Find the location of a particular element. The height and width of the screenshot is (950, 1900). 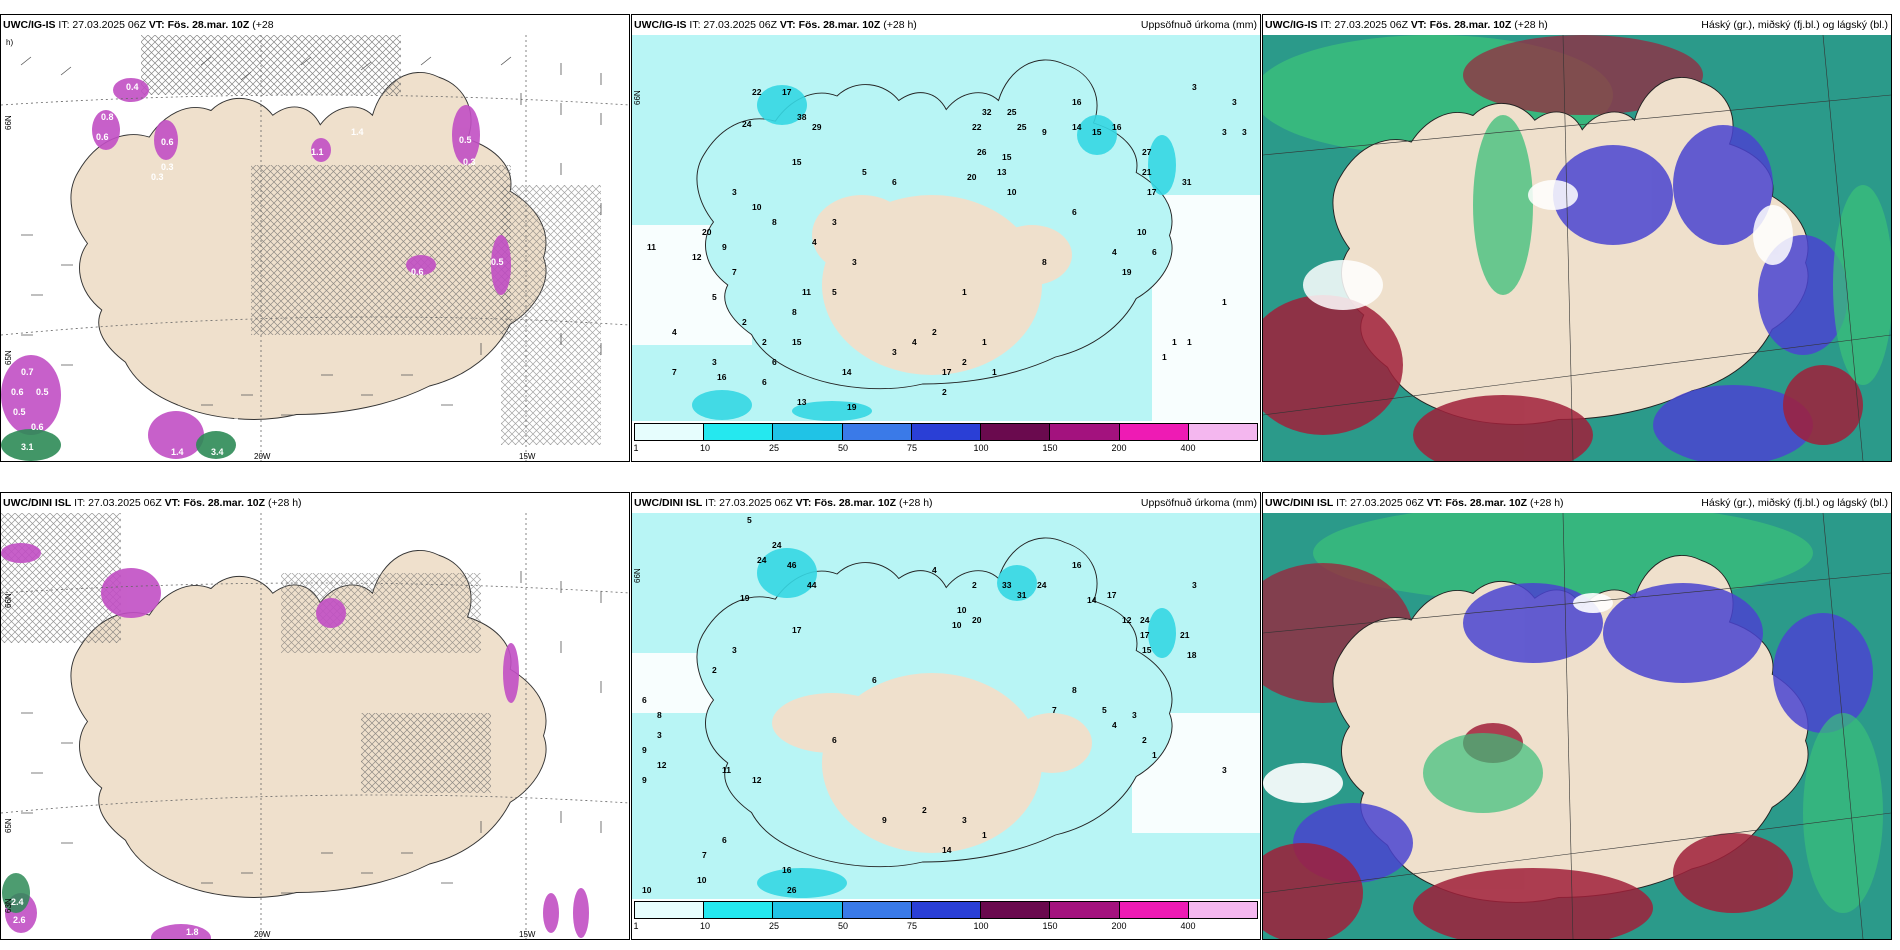

lat-label: 65N is located at coordinates (8, 357).